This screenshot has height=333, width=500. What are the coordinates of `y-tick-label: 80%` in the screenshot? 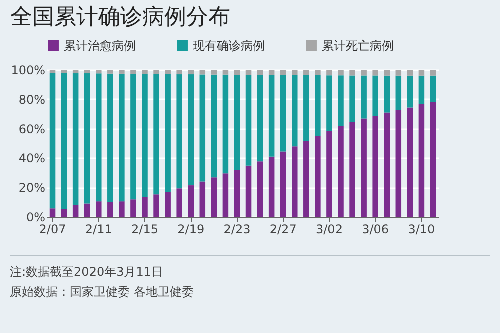 It's located at (32, 99).